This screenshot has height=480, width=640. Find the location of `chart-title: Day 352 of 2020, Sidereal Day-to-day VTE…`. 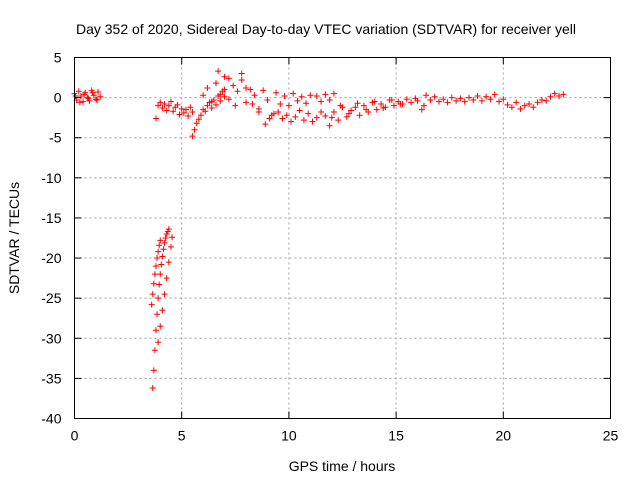

chart-title: Day 352 of 2020, Sidereal Day-to-day VTE… is located at coordinates (326, 29).